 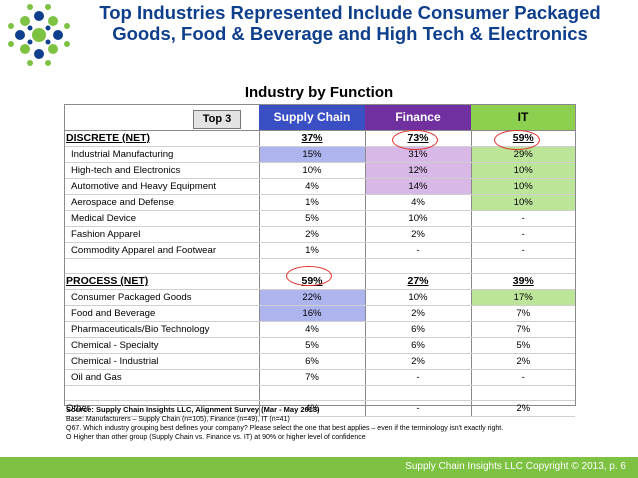 I want to click on cell-it: 17%, so click(x=522, y=297).